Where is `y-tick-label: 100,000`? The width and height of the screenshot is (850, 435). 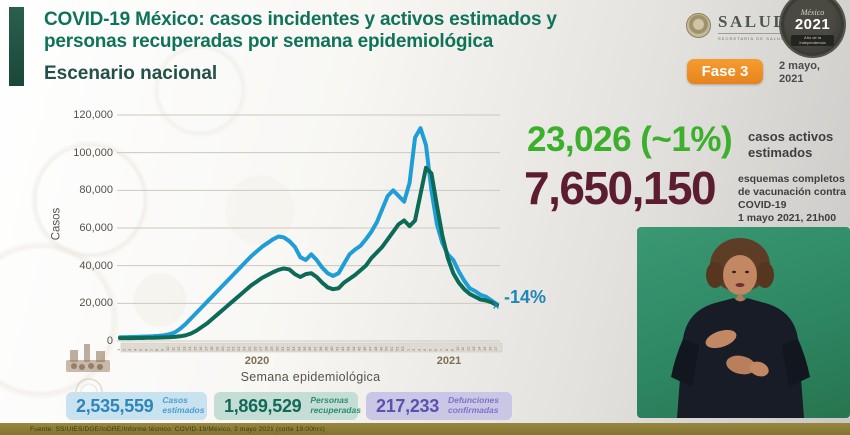
y-tick-label: 100,000 is located at coordinates (93, 152).